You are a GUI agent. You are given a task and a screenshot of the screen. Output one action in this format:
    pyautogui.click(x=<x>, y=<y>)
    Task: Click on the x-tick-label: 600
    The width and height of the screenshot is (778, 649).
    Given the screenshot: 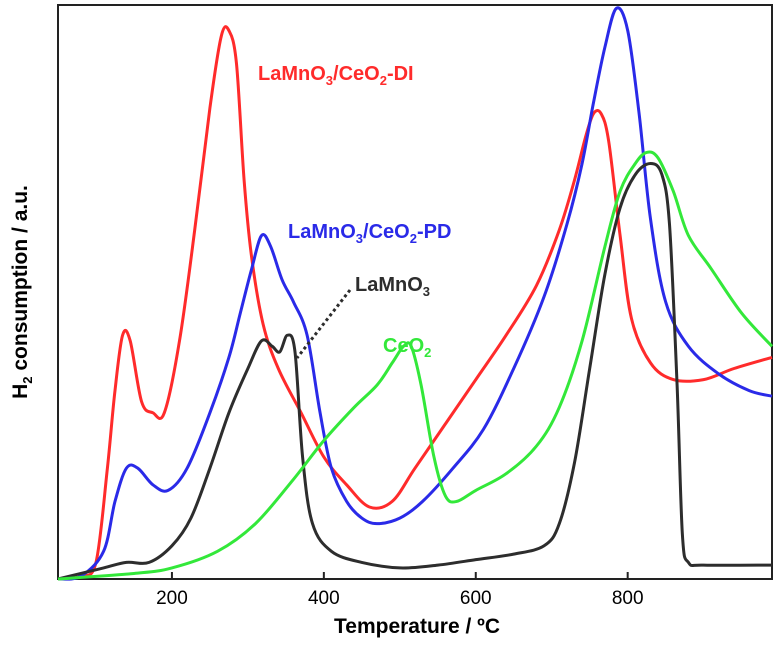 What is the action you would take?
    pyautogui.click(x=476, y=598)
    